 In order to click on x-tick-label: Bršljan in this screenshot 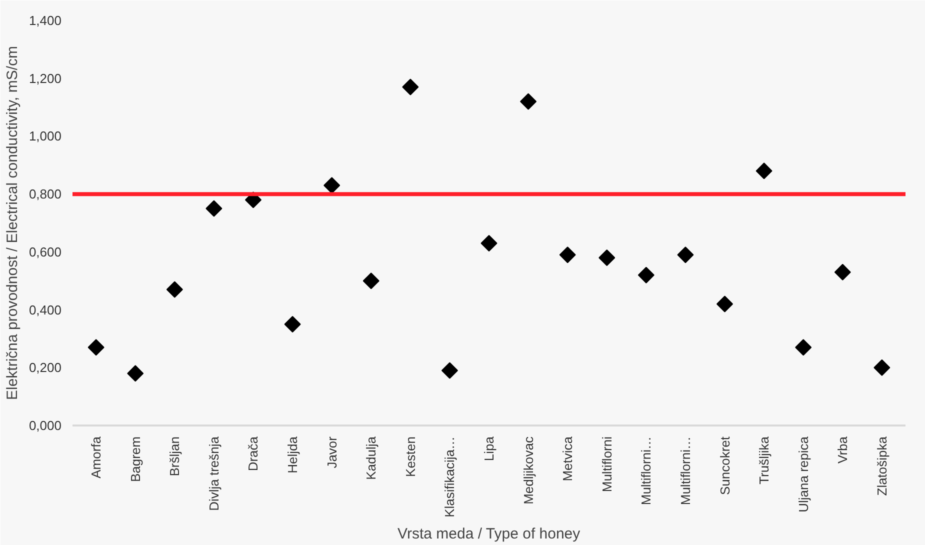, I will do `click(174, 456)`.